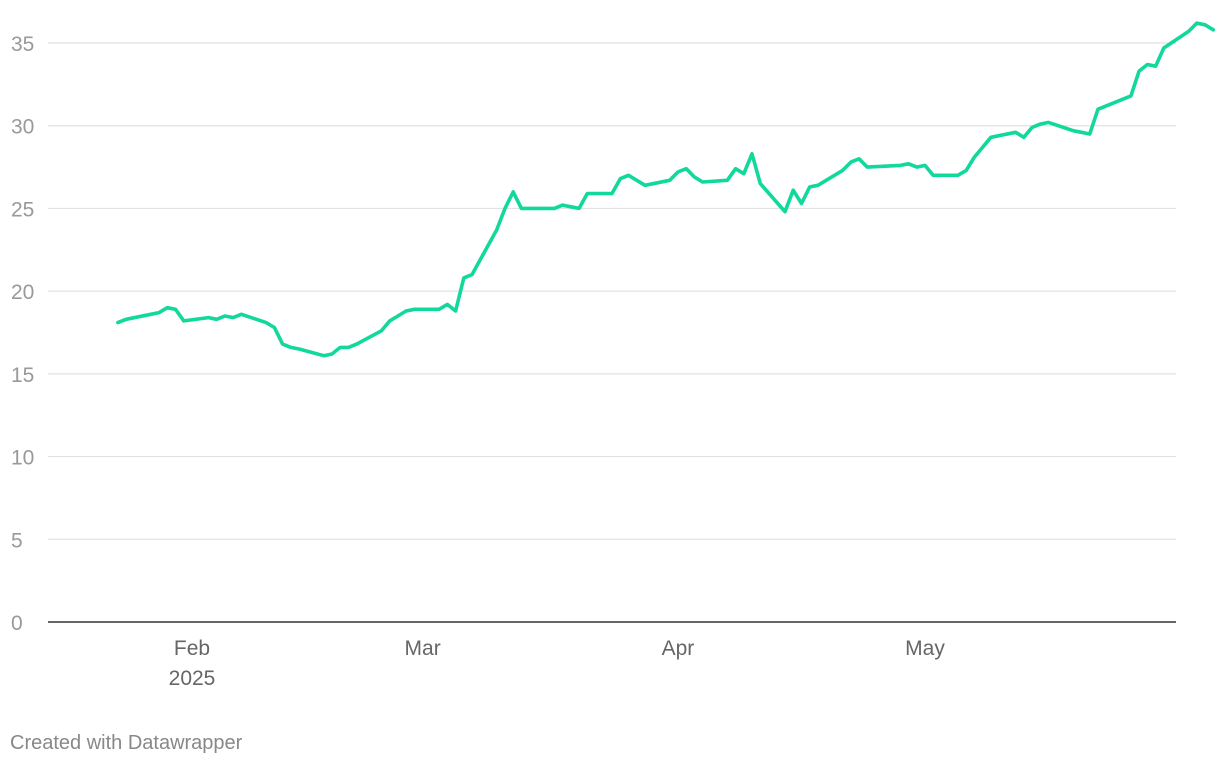 Image resolution: width=1220 pixels, height=768 pixels. Describe the element at coordinates (126, 743) in the screenshot. I see `footer-credit: Created with Datawrapper` at that location.